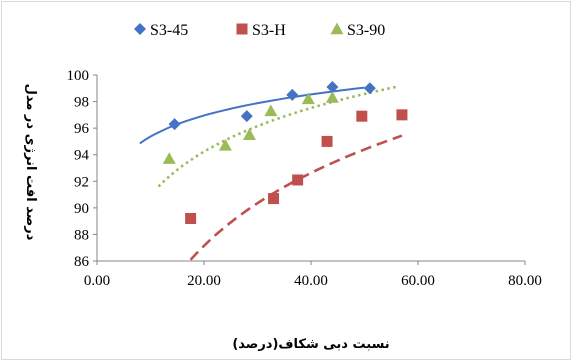 This screenshot has width=574, height=363. Describe the element at coordinates (82, 262) in the screenshot. I see `y-tick-label: 86` at that location.